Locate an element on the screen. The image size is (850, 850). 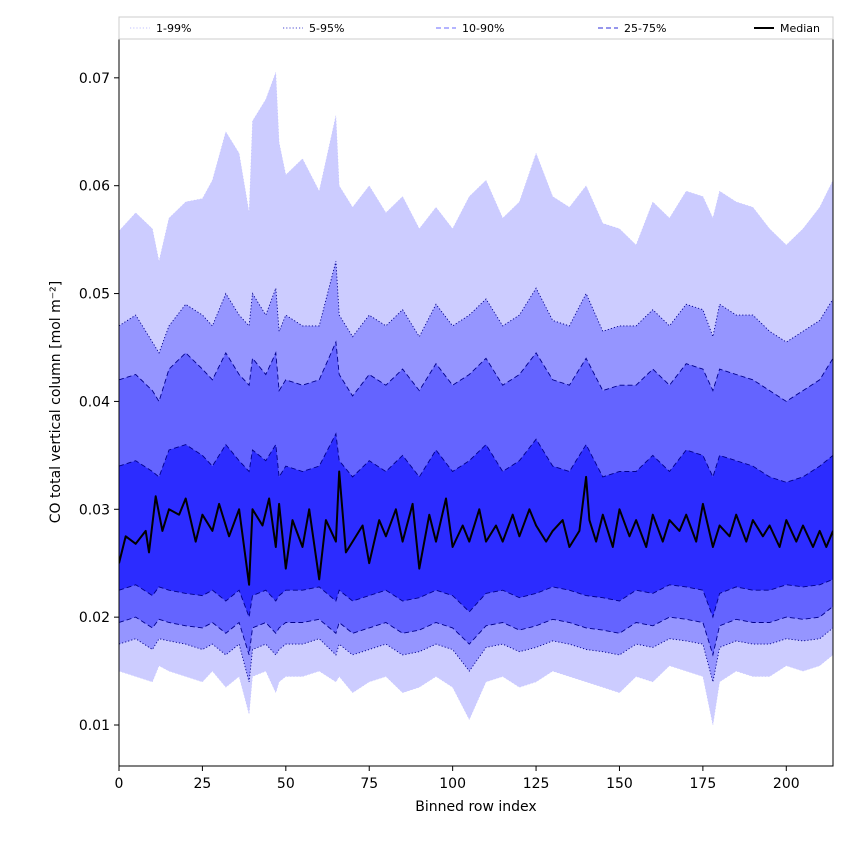
legend-label-p25_75: 25-75% is located at coordinates (645, 28).